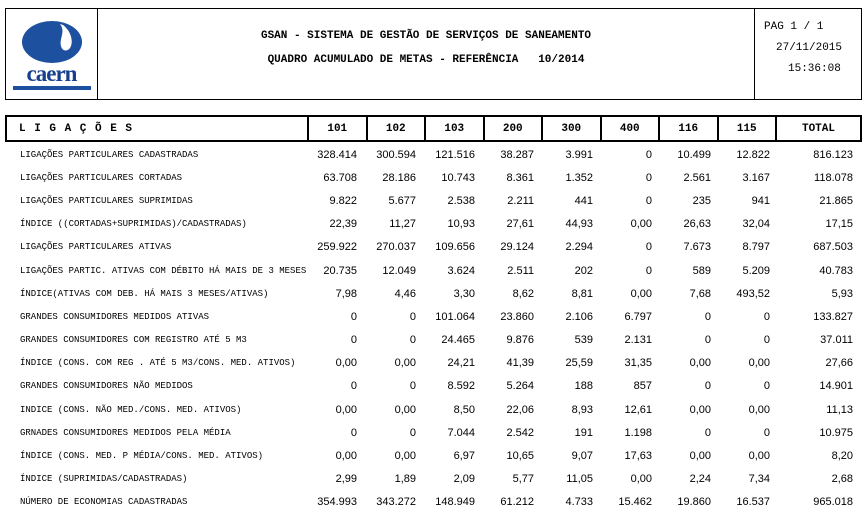 This screenshot has width=867, height=518. What do you see at coordinates (101, 177) in the screenshot?
I see `row-label: LIGAÇÕES PARTICULARES CORTADAS` at bounding box center [101, 177].